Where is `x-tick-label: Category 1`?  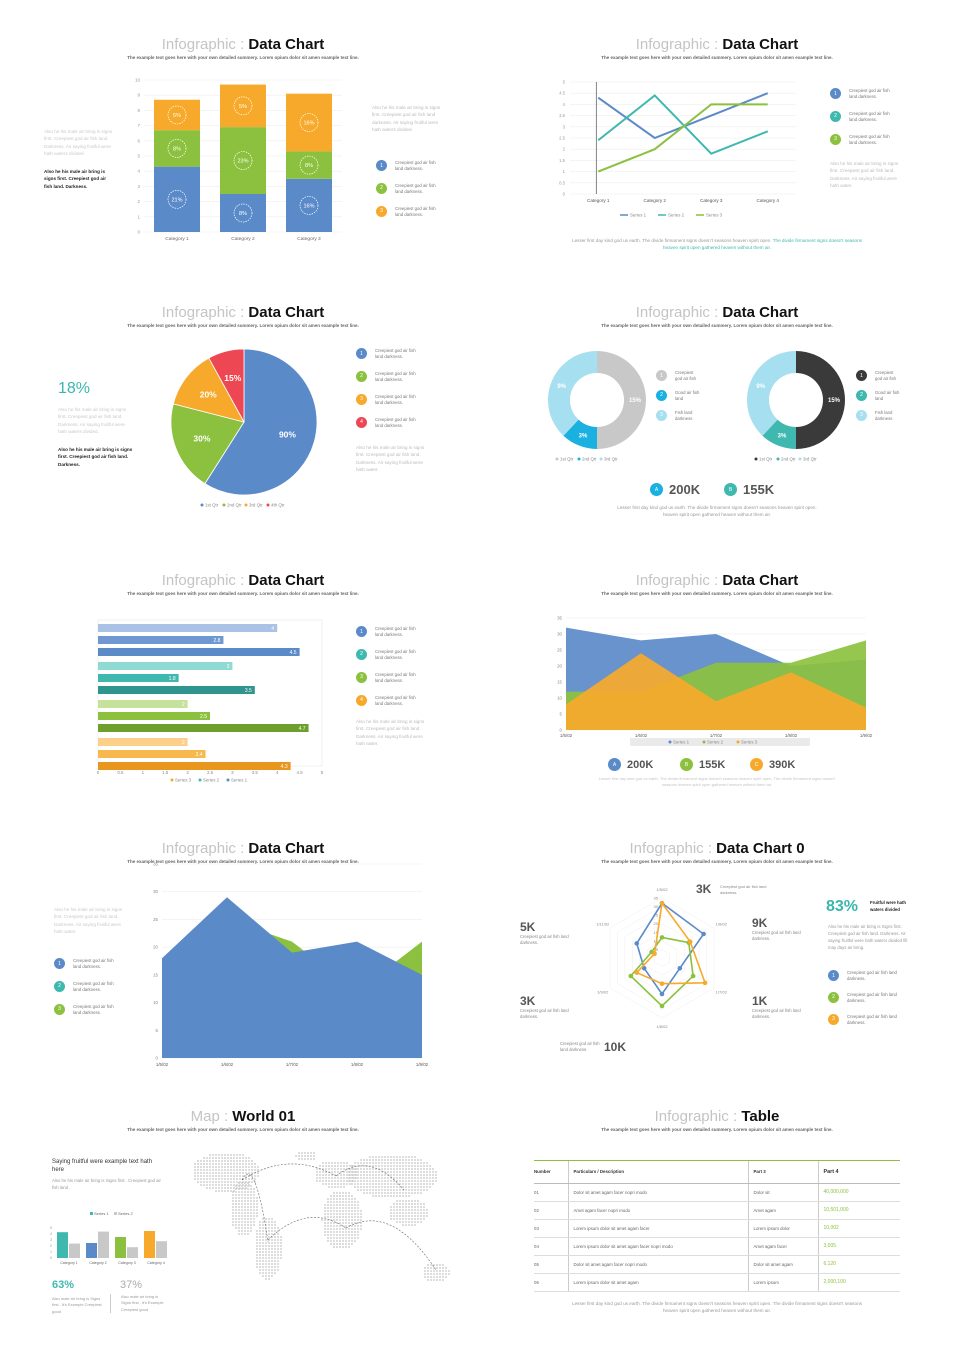
x-tick-label: Category 1 is located at coordinates (598, 200).